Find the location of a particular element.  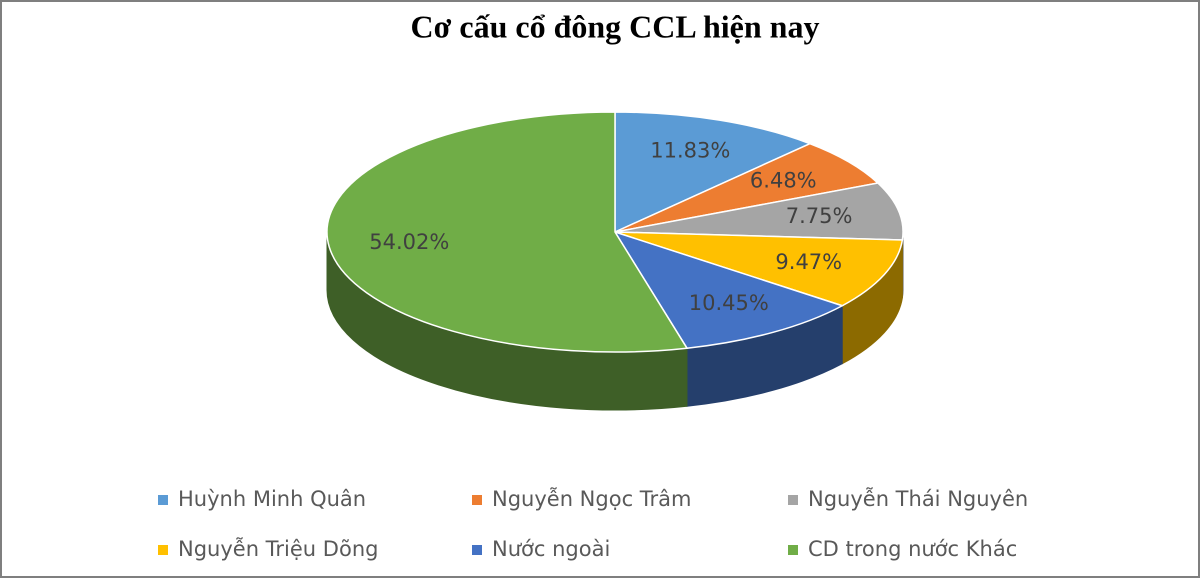

data-label: 54.02% is located at coordinates (409, 242).